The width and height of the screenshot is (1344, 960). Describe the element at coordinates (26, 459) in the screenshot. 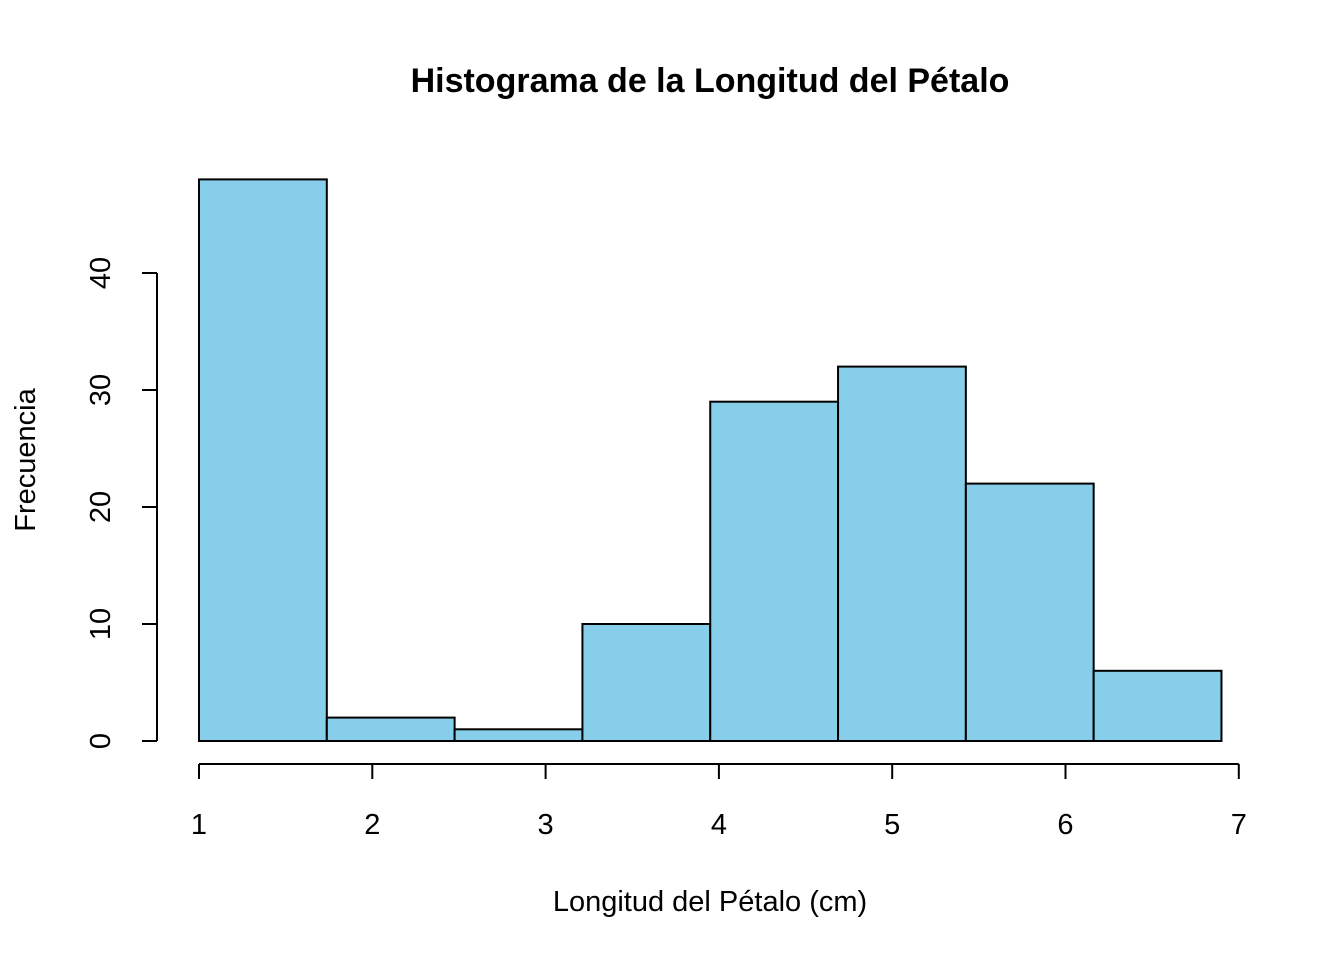

I see `y-axis-label: Frecuencia` at that location.